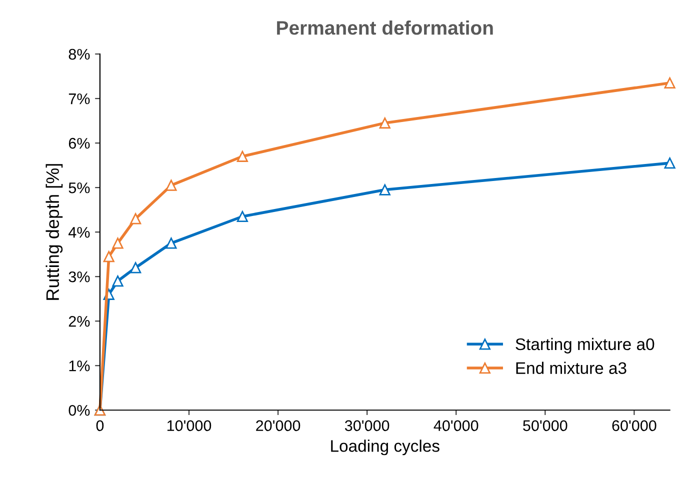 The image size is (680, 478). Describe the element at coordinates (571, 368) in the screenshot. I see `legend-label: End mixture a3` at that location.